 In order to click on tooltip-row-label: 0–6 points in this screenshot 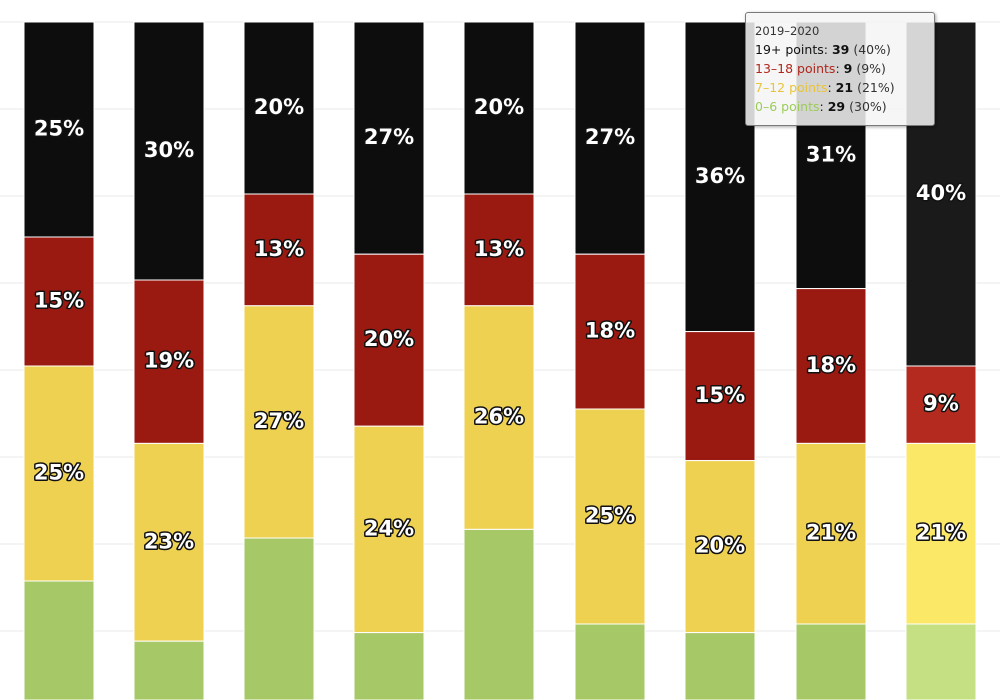, I will do `click(787, 106)`.